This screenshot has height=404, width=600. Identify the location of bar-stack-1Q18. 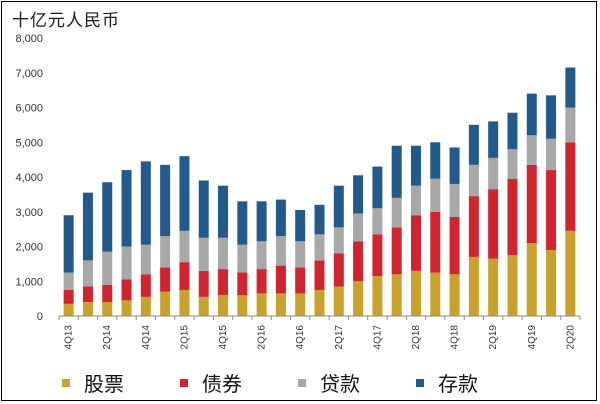
(396, 230).